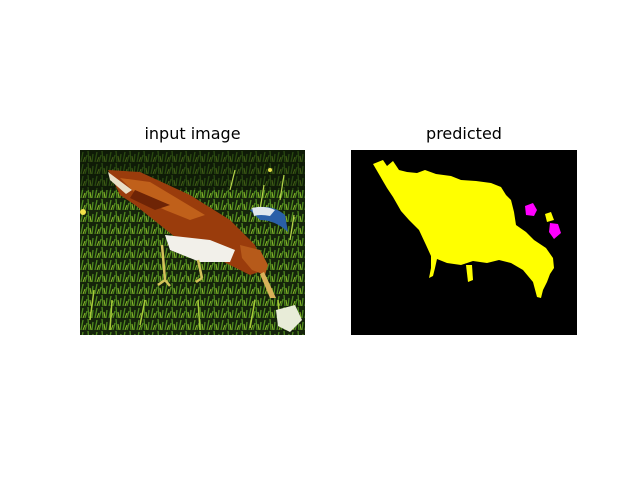 This screenshot has width=640, height=480. Describe the element at coordinates (192, 133) in the screenshot. I see `input-image-title: input image` at that location.